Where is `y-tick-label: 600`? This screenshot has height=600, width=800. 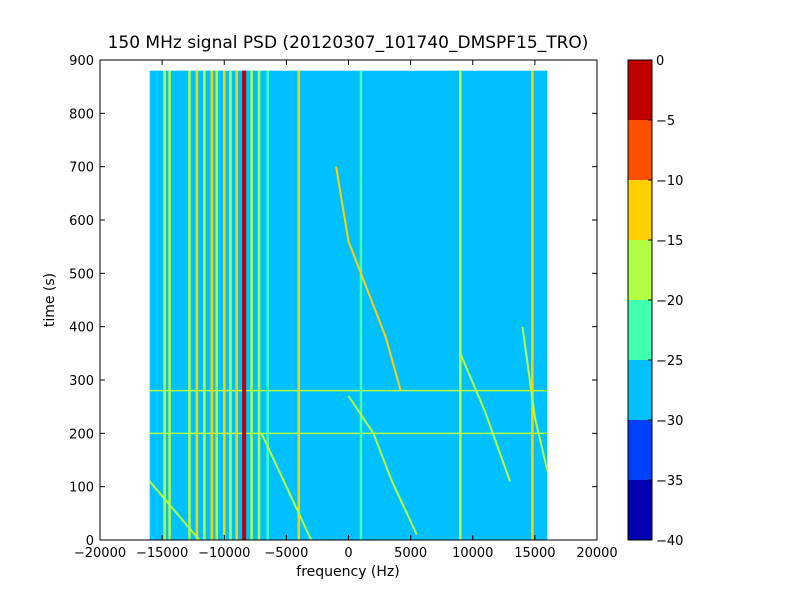
y-tick-label: 600 is located at coordinates (81, 221).